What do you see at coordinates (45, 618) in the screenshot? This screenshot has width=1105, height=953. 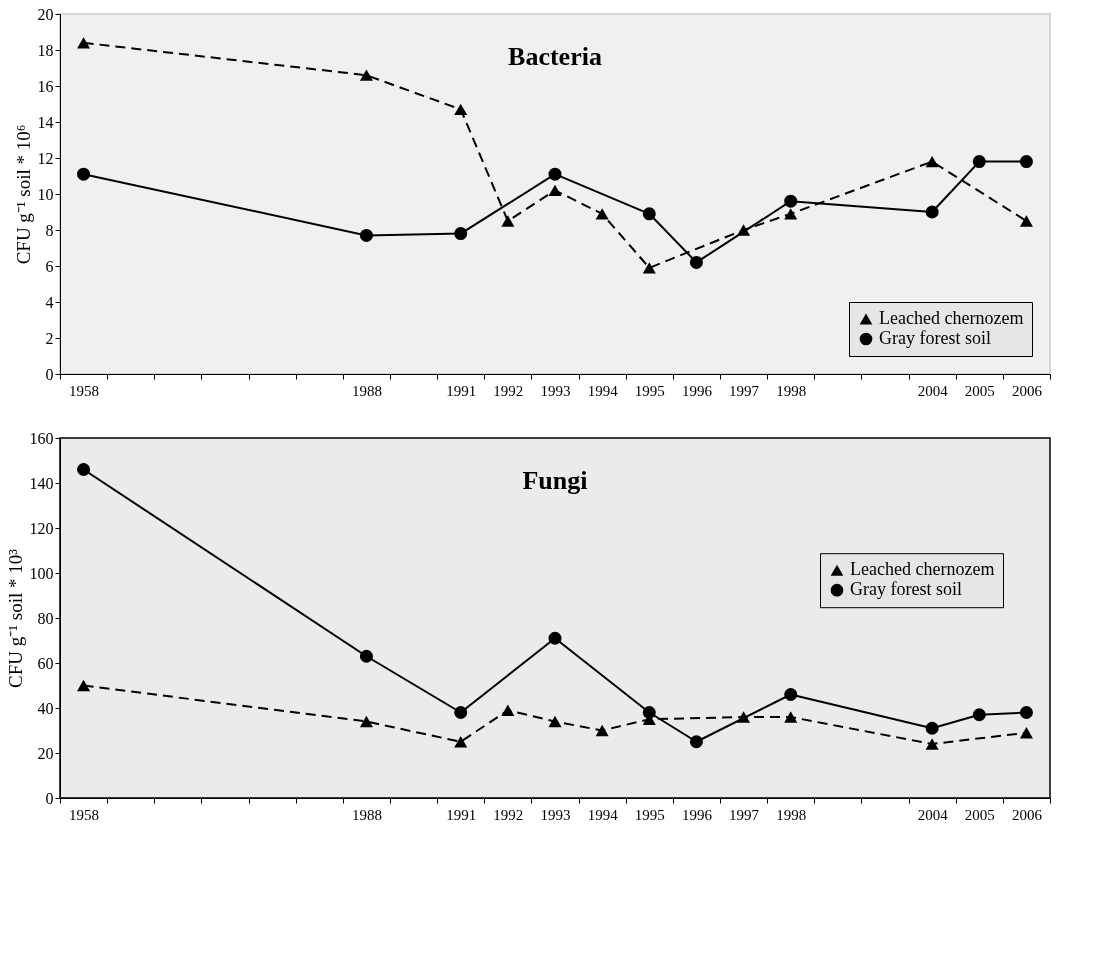 I see `y-tick-label: 80` at bounding box center [45, 618].